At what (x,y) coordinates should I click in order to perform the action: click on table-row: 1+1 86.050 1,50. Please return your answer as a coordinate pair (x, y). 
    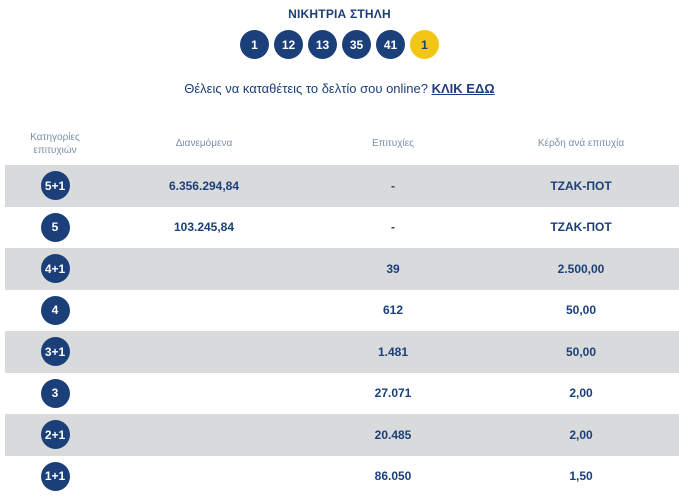
    Looking at the image, I should click on (342, 476).